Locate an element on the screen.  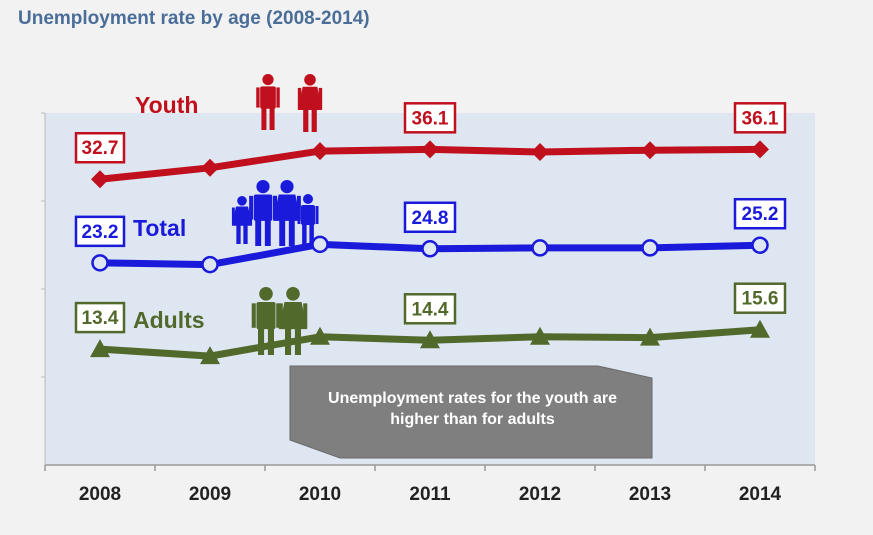
family-icon is located at coordinates (275, 213).